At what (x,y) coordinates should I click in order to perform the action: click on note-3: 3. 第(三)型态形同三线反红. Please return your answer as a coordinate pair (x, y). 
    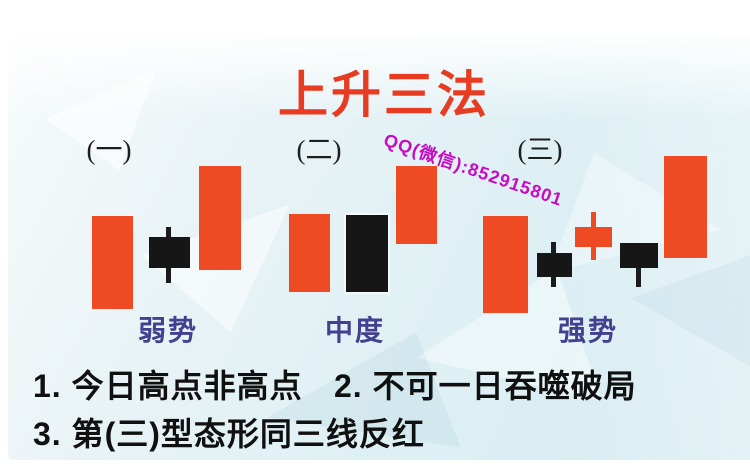
    Looking at the image, I should click on (229, 434).